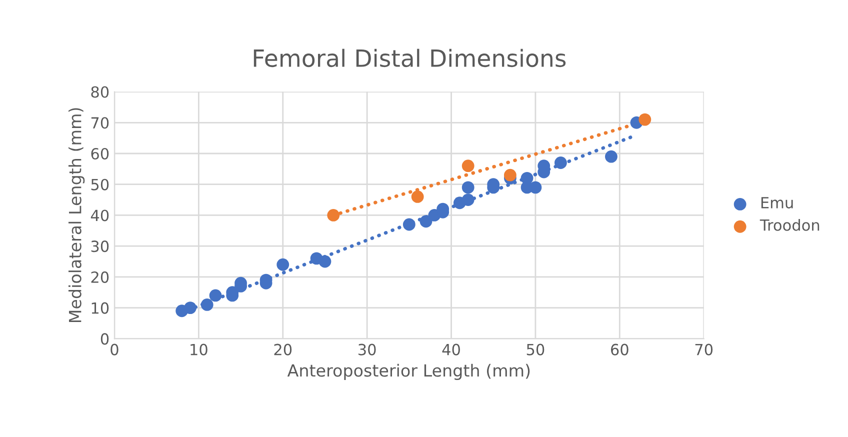 This screenshot has height=437, width=848. What do you see at coordinates (451, 350) in the screenshot?
I see `x-tick-label: 40` at bounding box center [451, 350].